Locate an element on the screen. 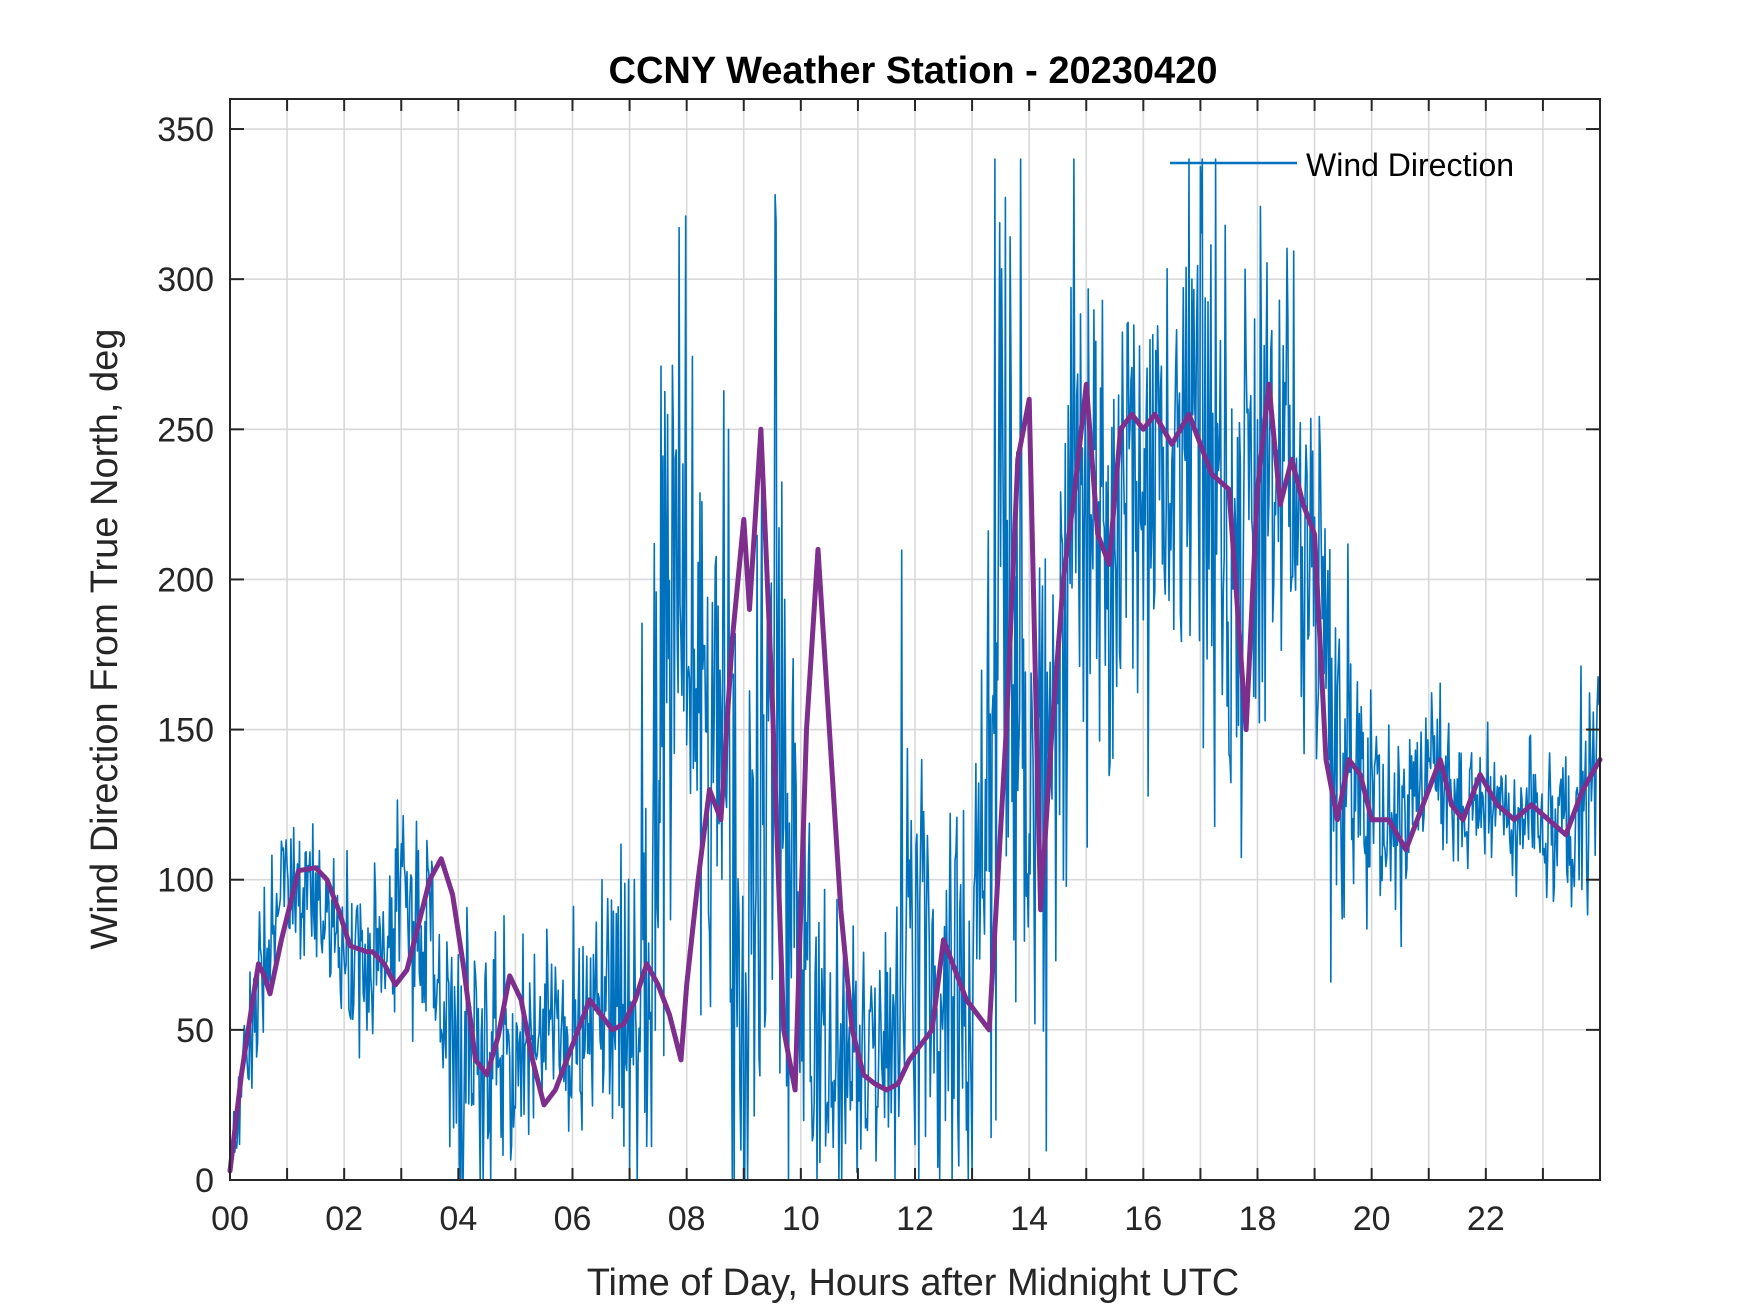 The image size is (1750, 1313). y-tick-label: 100 is located at coordinates (185, 881).